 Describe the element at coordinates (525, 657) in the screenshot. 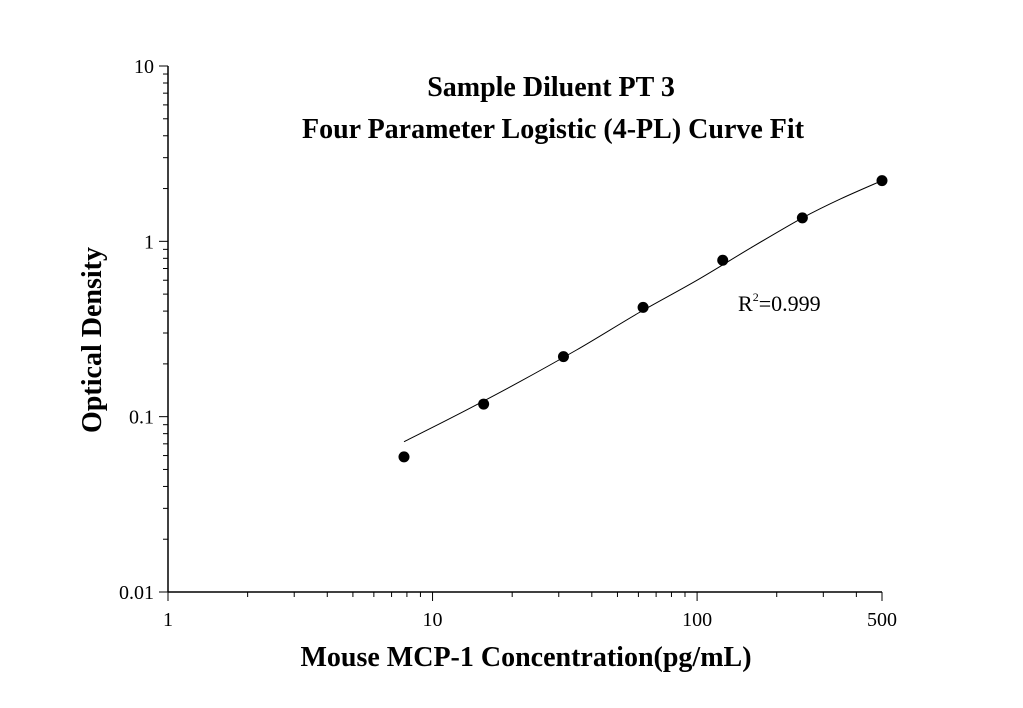

I see `x-axis-label: Mouse MCP-1 Concentration(pg/mL)` at that location.